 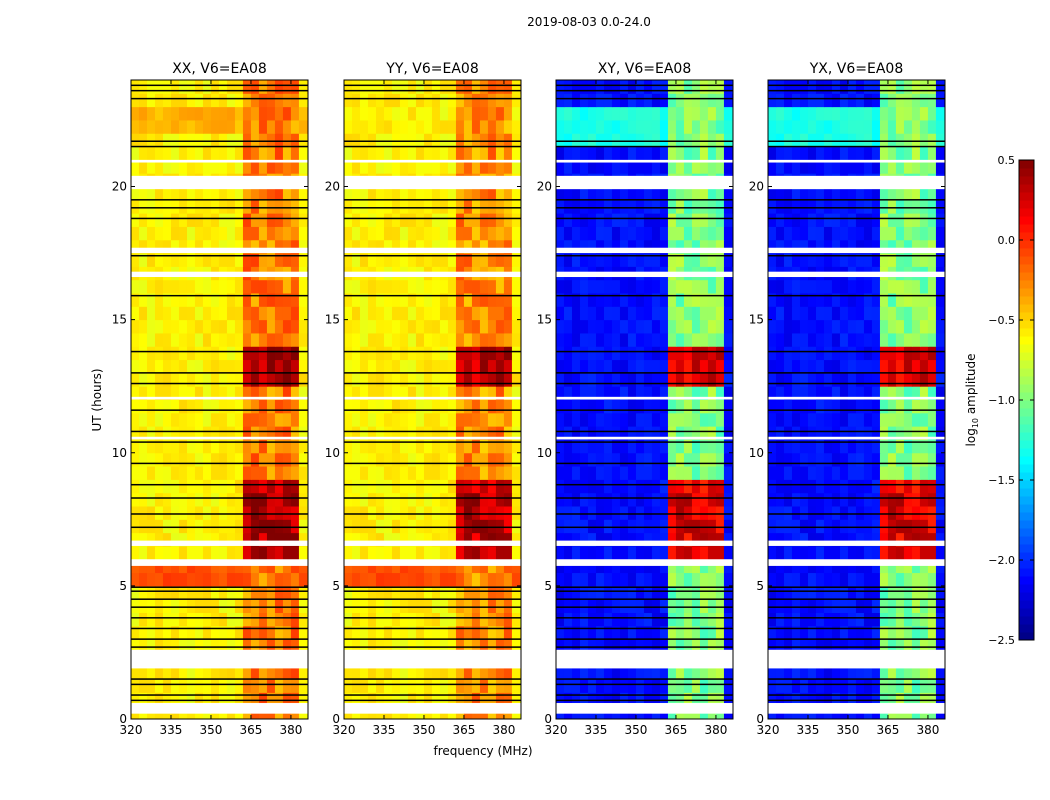 What do you see at coordinates (589, 22) in the screenshot?
I see `figure-title: 2019-08-03 0.0-24.0` at bounding box center [589, 22].